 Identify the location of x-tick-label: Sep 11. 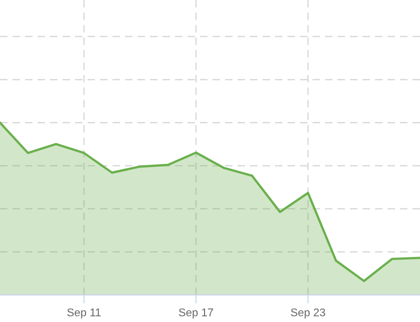
(84, 313).